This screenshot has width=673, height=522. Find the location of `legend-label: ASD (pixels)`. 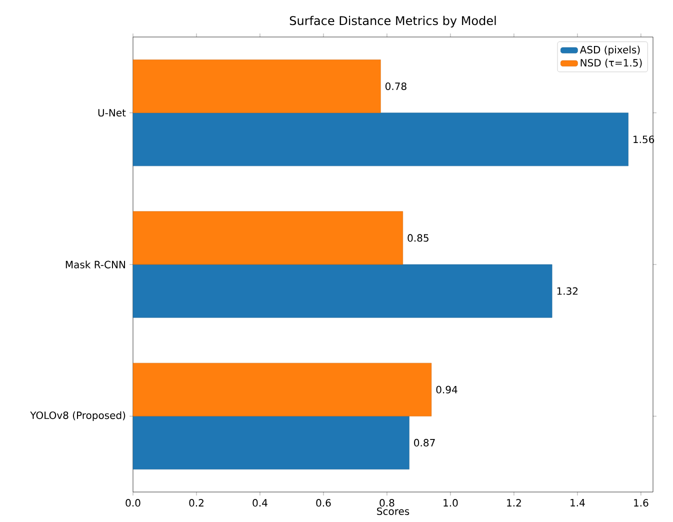

legend-label: ASD (pixels) is located at coordinates (610, 51).